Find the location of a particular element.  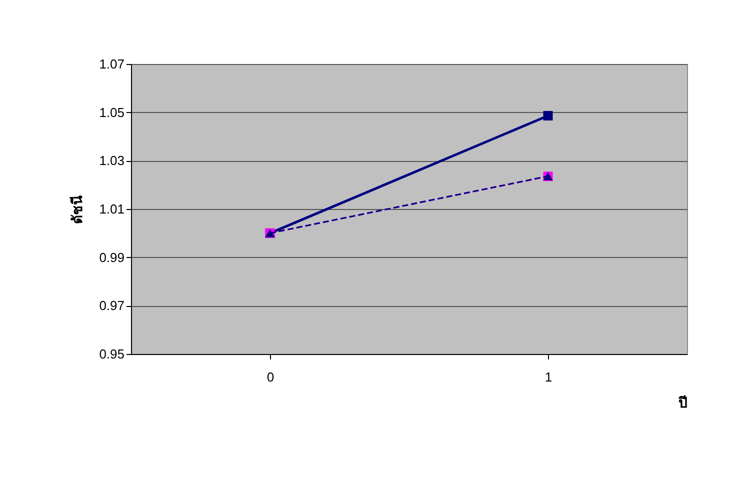

y-tick-label: 1.07 is located at coordinates (111, 64).